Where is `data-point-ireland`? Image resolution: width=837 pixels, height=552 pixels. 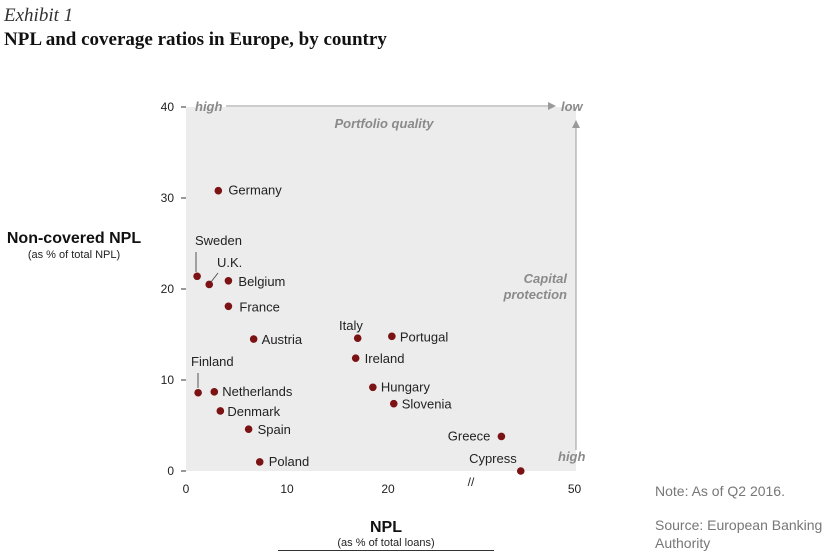 data-point-ireland is located at coordinates (355, 358).